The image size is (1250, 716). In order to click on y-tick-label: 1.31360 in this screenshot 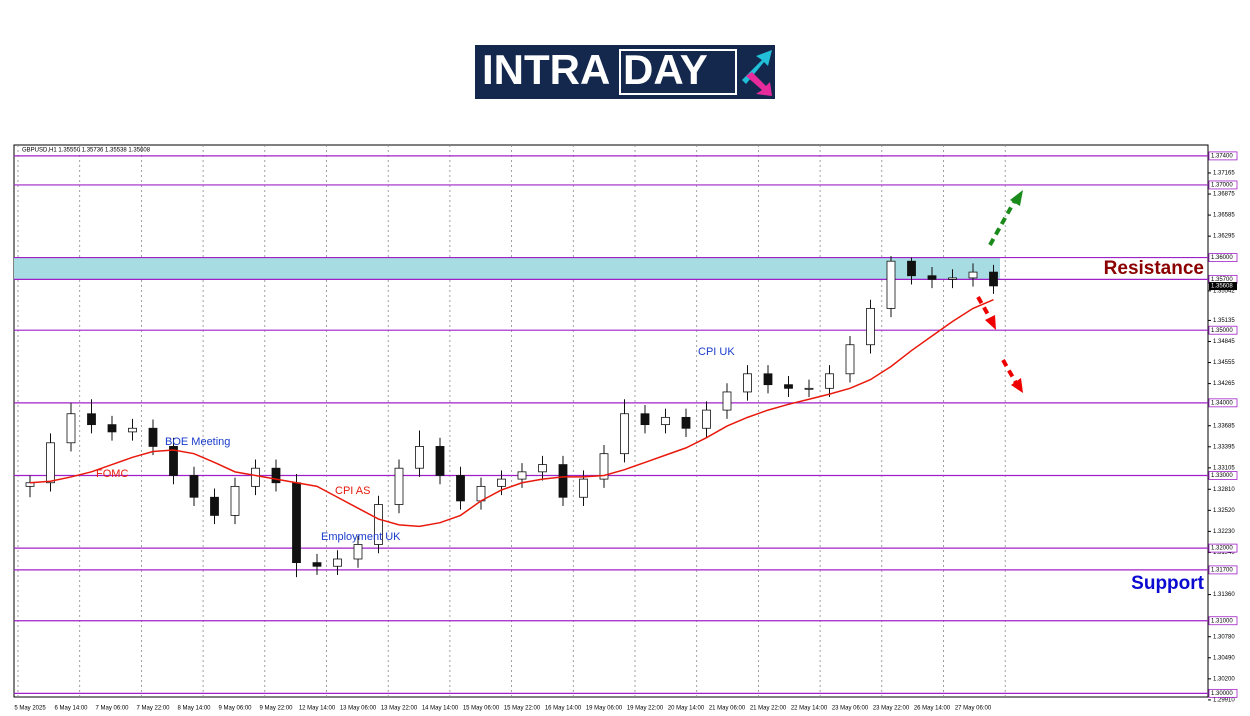, I will do `click(1224, 595)`.